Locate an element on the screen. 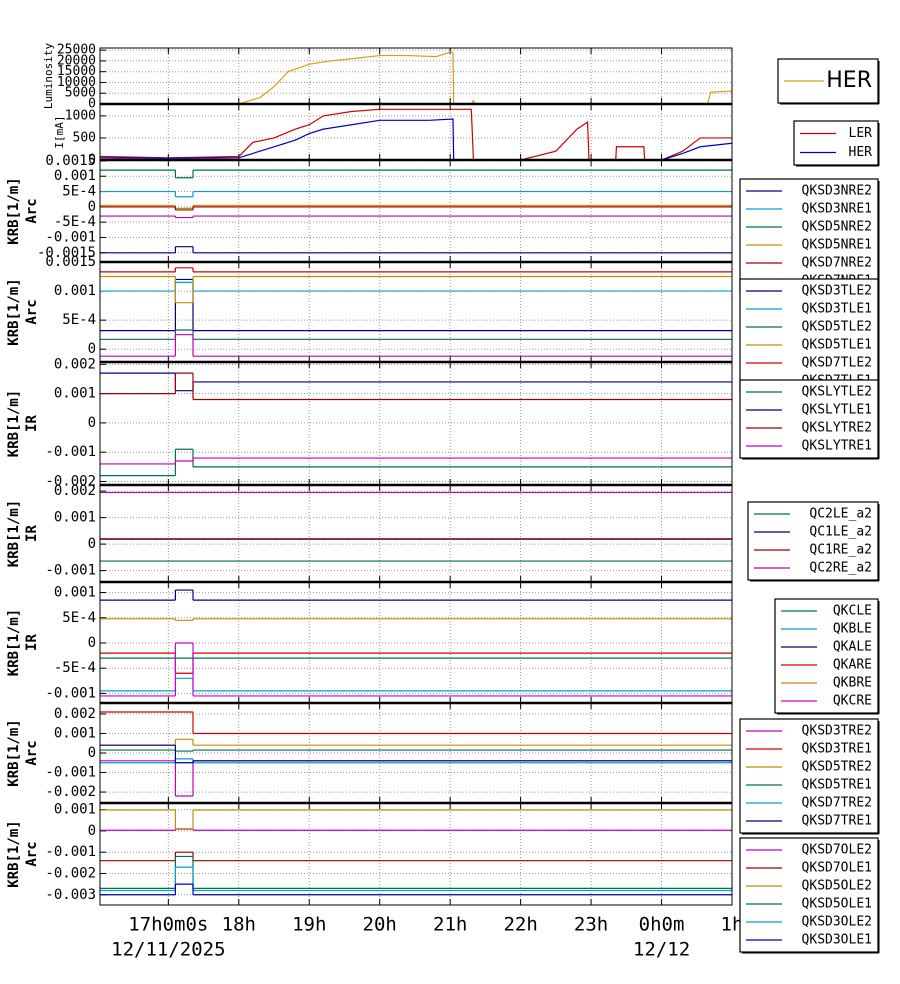 The image size is (900, 984). y-tick-label: 15000 is located at coordinates (76, 71).